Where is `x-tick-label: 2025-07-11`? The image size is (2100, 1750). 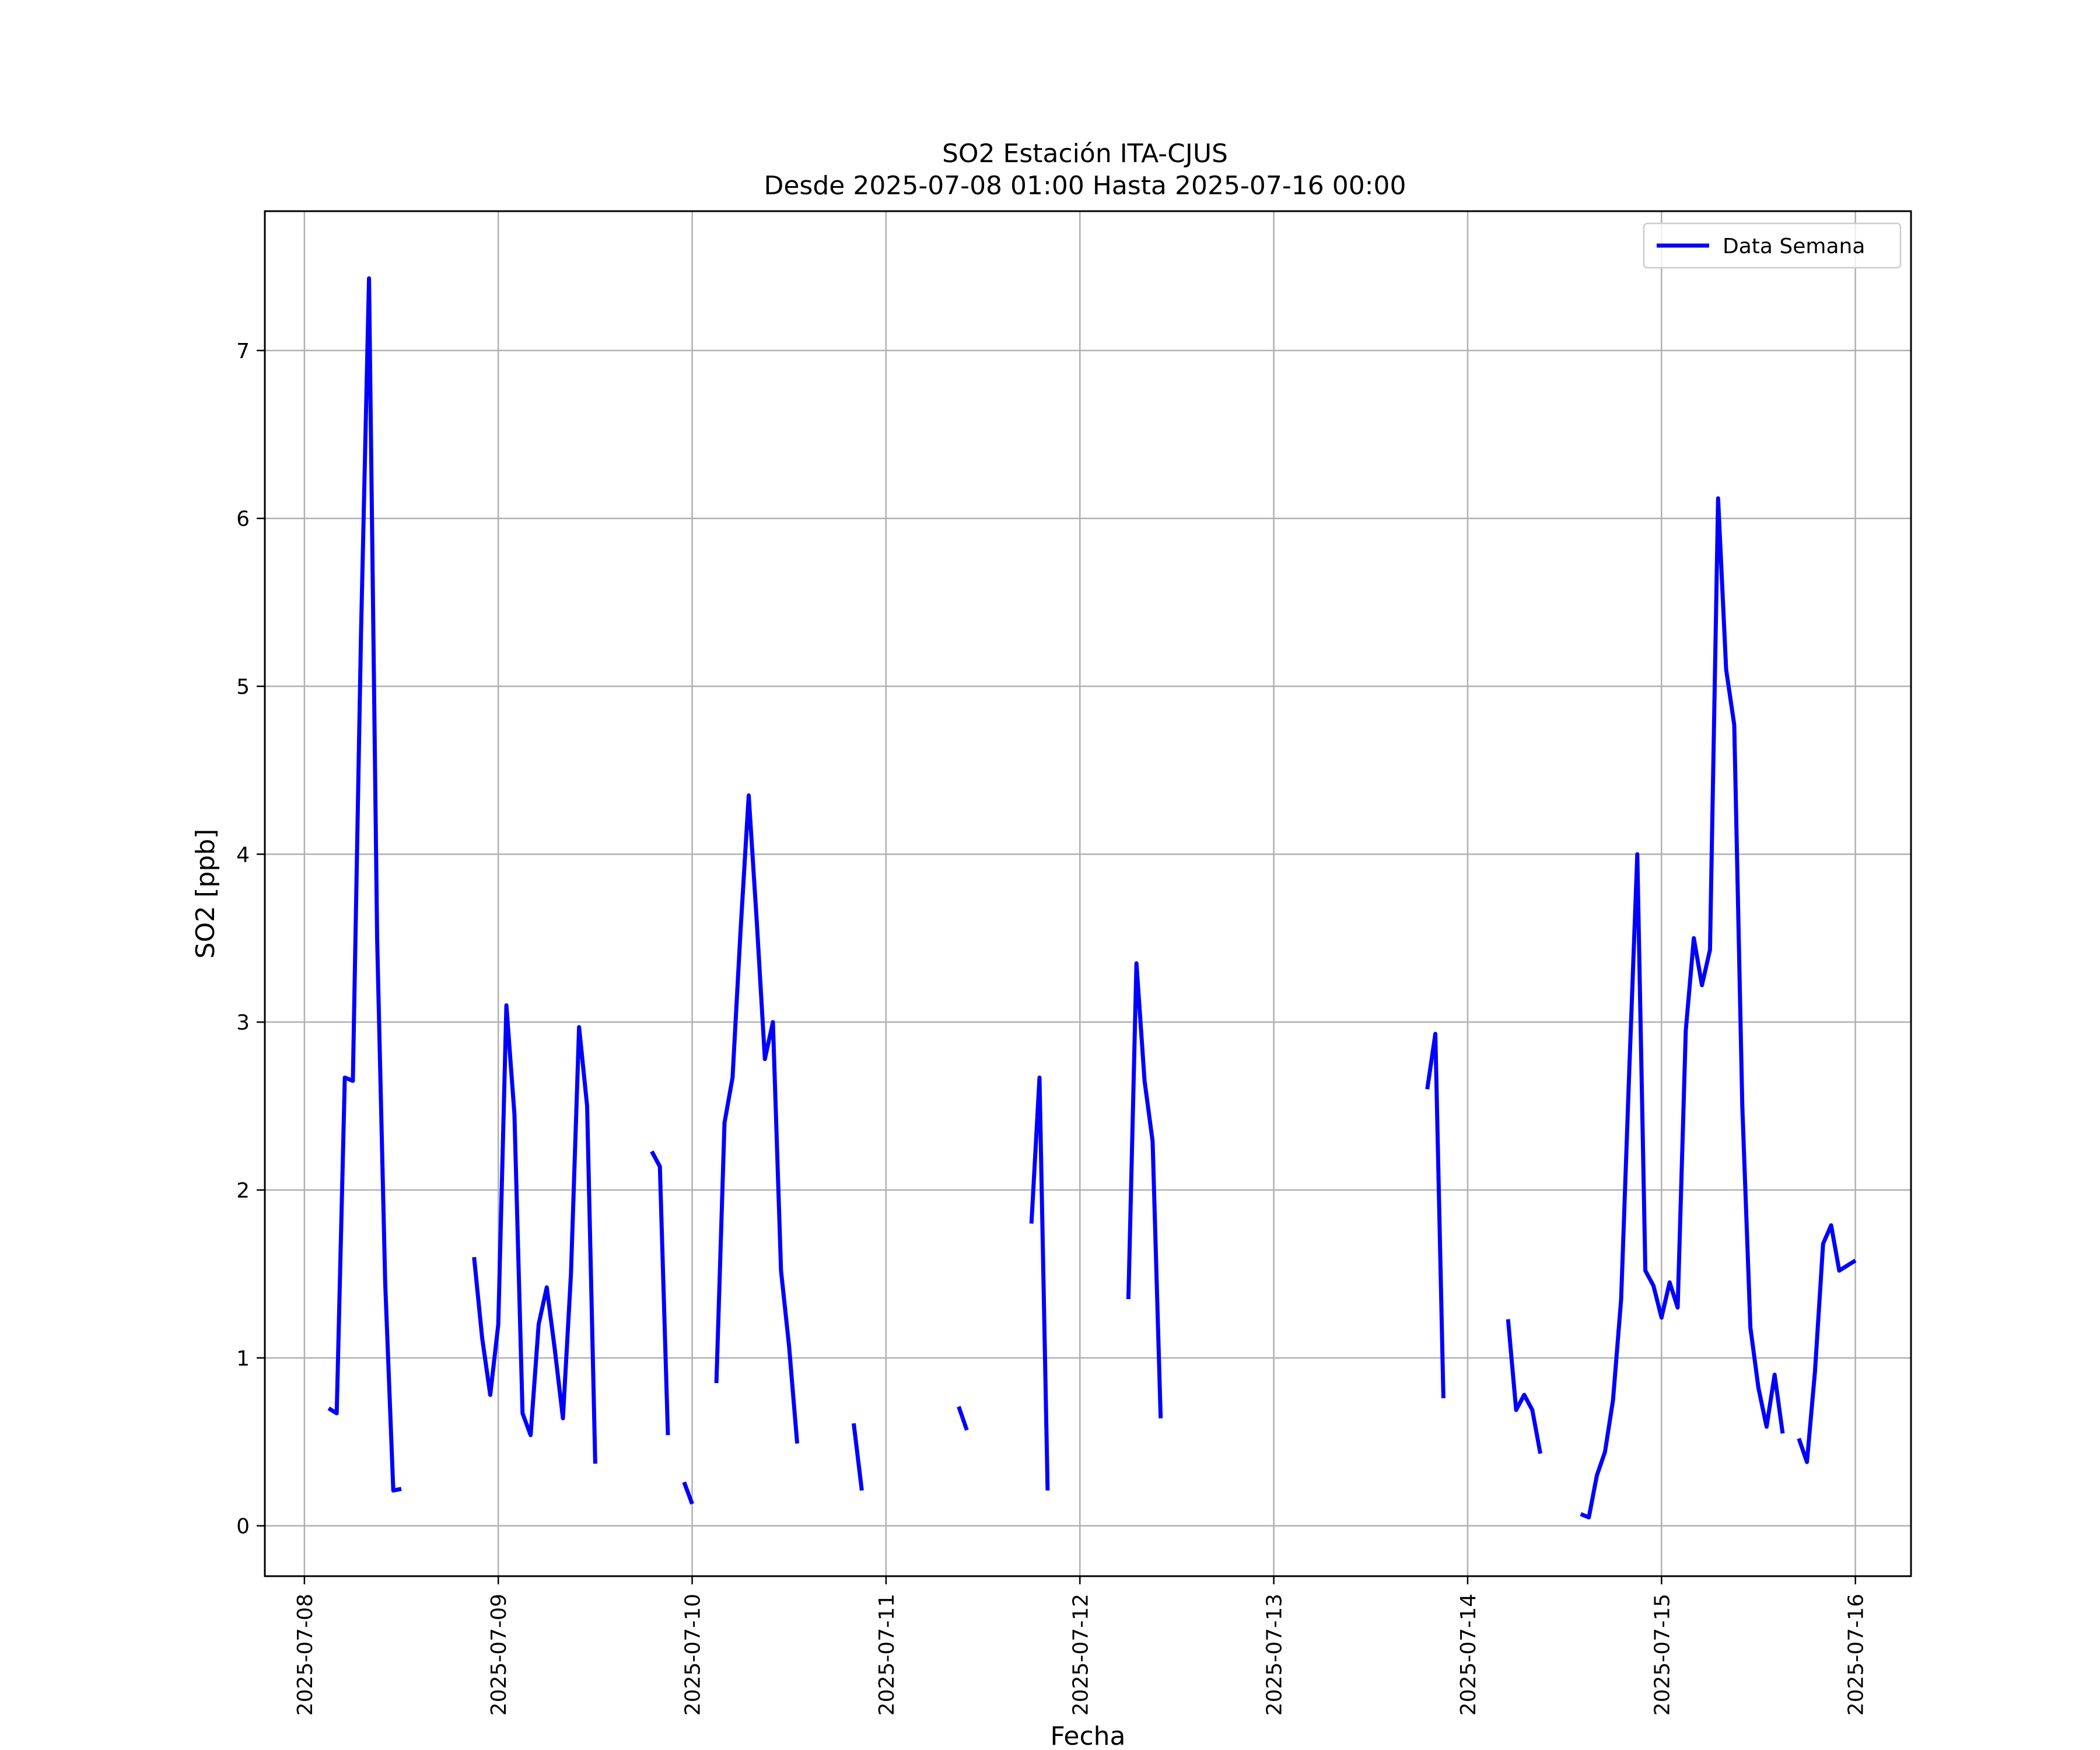 x-tick-label: 2025-07-11 is located at coordinates (887, 1655).